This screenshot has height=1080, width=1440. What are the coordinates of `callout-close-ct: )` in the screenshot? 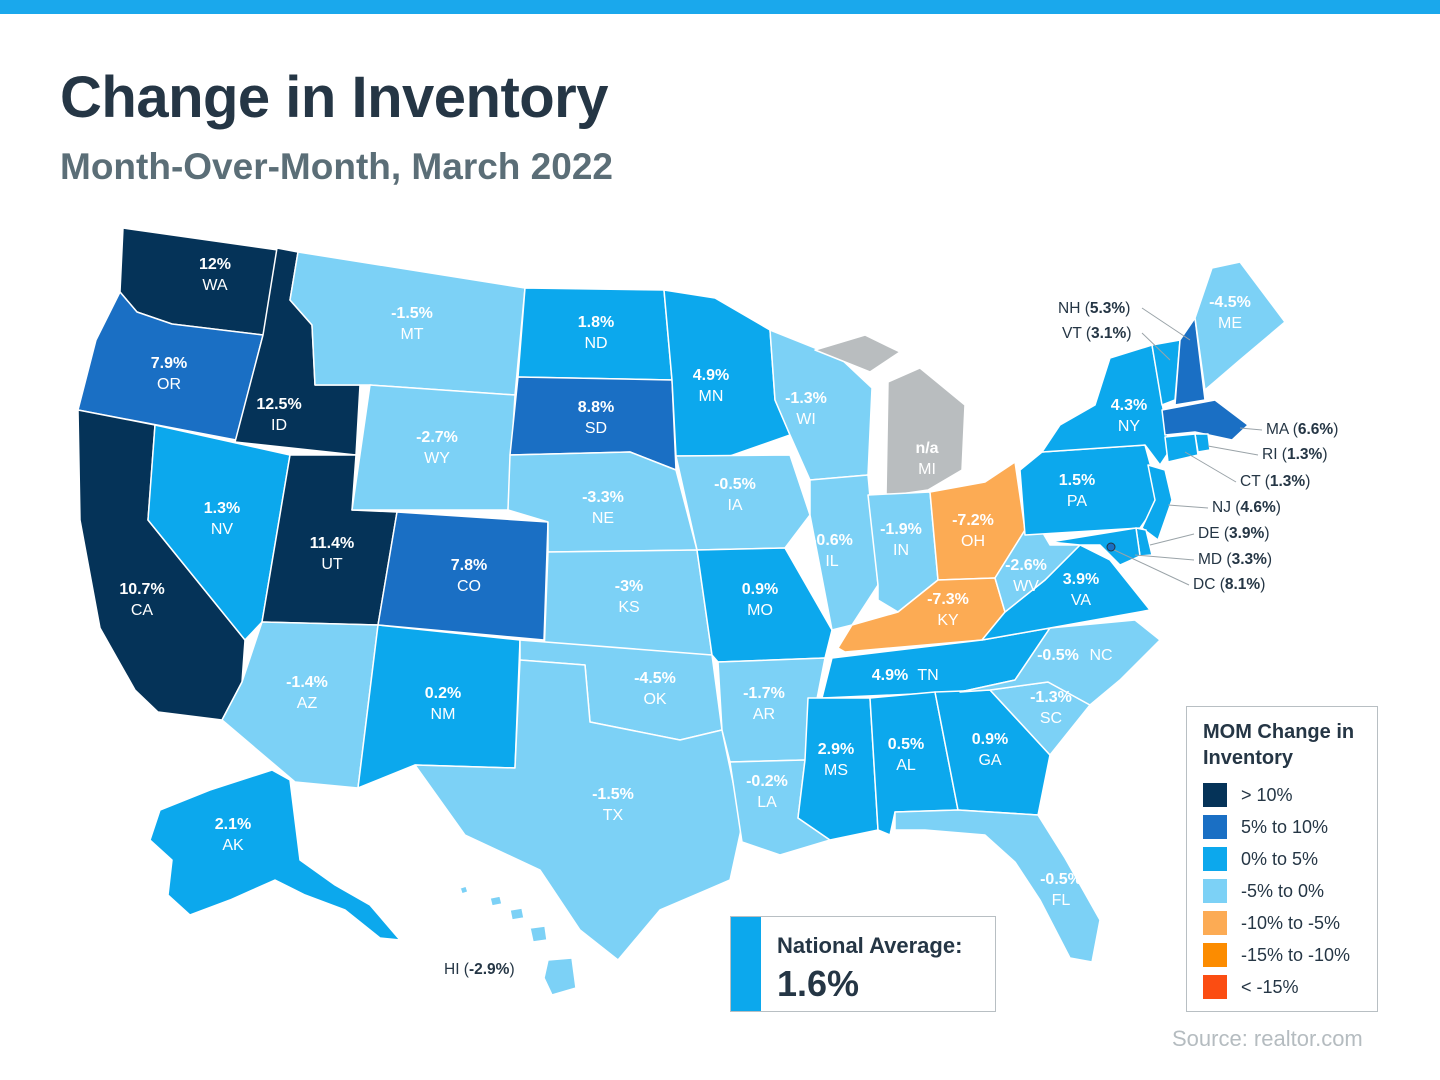 It's located at (1307, 481).